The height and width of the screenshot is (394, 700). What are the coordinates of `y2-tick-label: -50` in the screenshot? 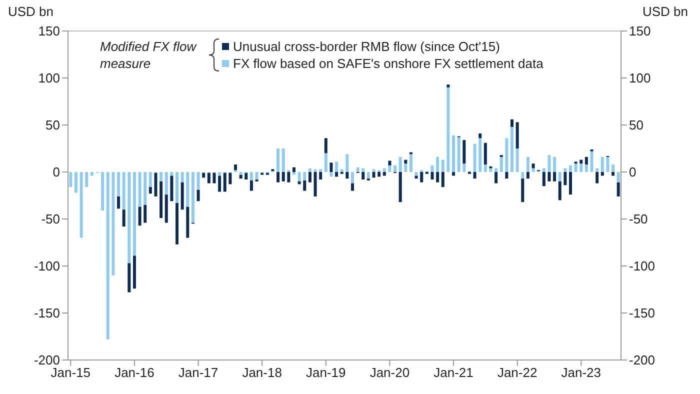 It's located at (638, 219).